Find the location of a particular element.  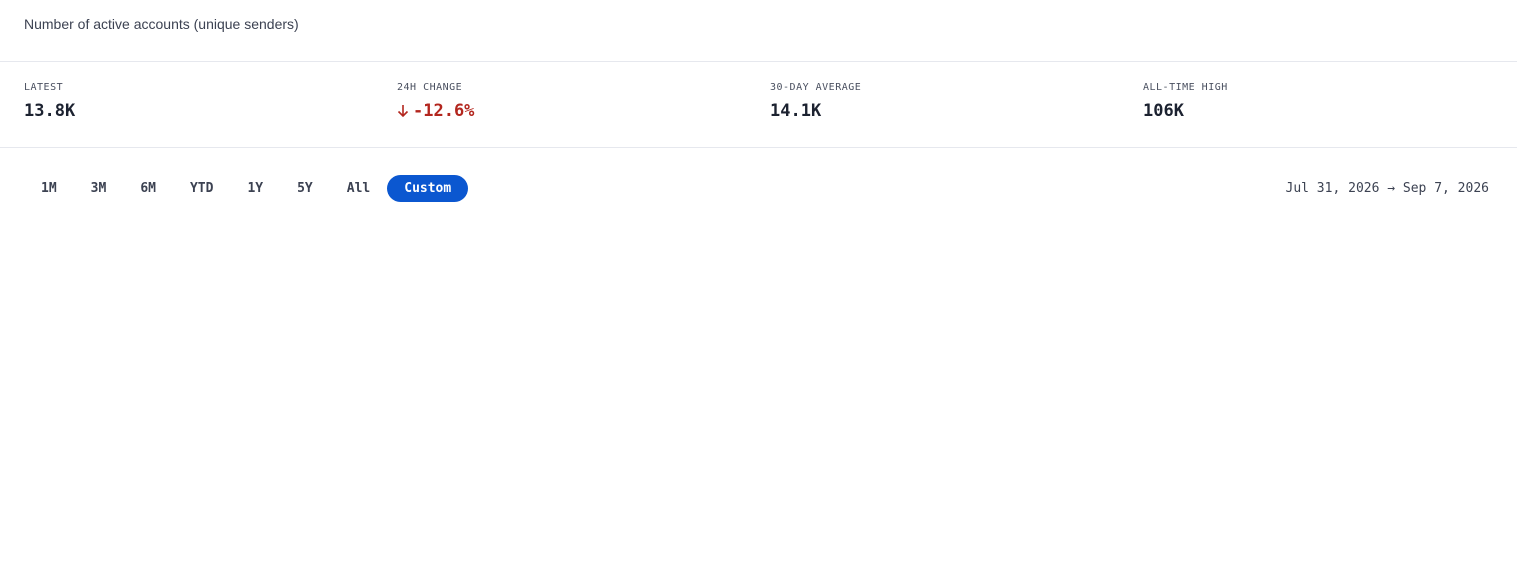

range-button: 1M is located at coordinates (49, 188).